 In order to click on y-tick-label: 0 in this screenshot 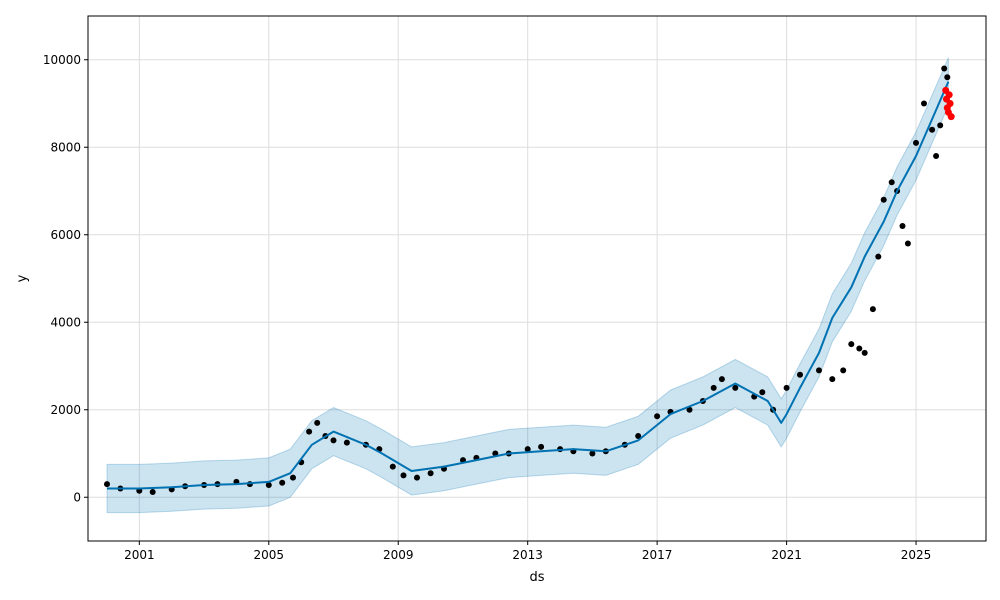, I will do `click(77, 497)`.